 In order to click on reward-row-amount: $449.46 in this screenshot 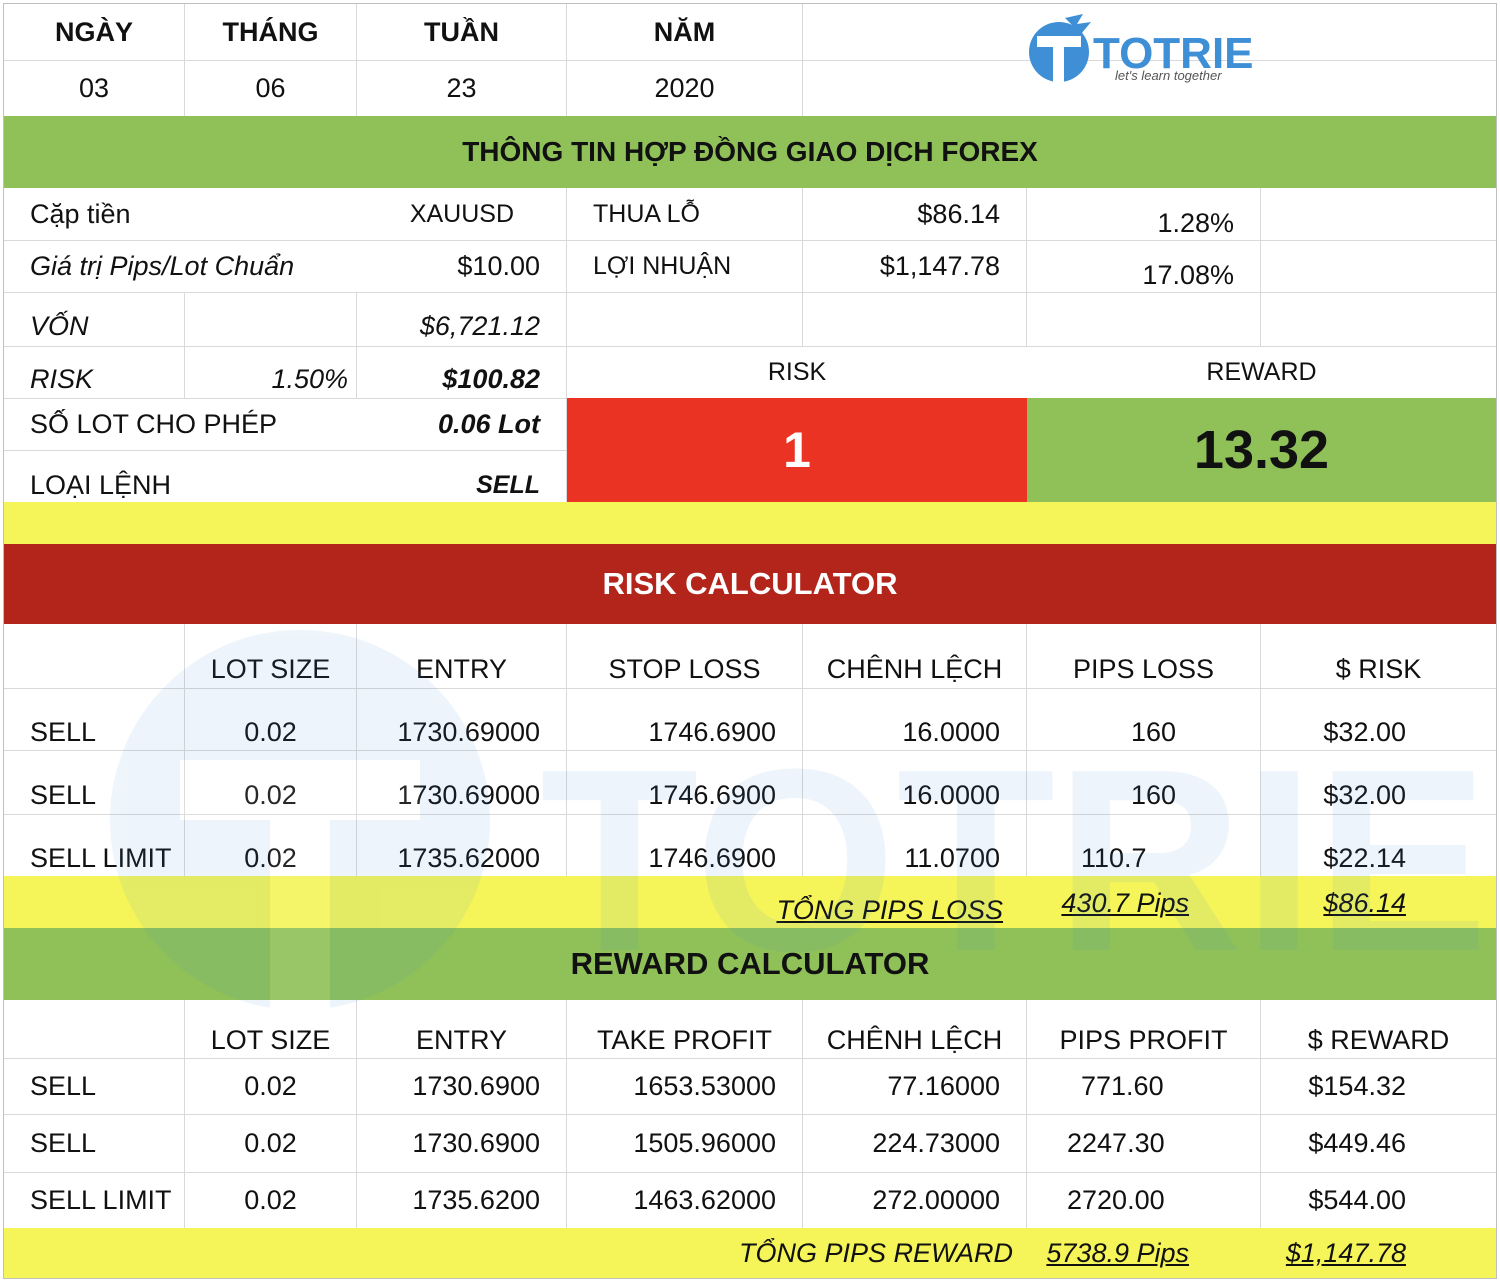, I will do `click(1357, 1142)`.